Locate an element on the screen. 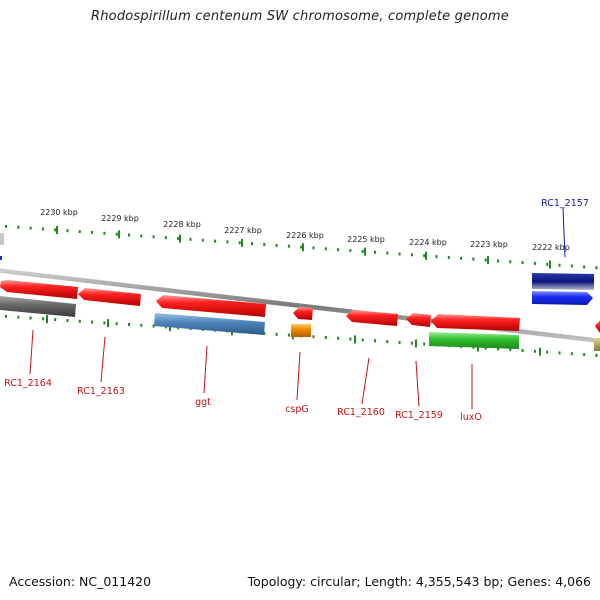  gene-luxo-fwd is located at coordinates (475, 322).